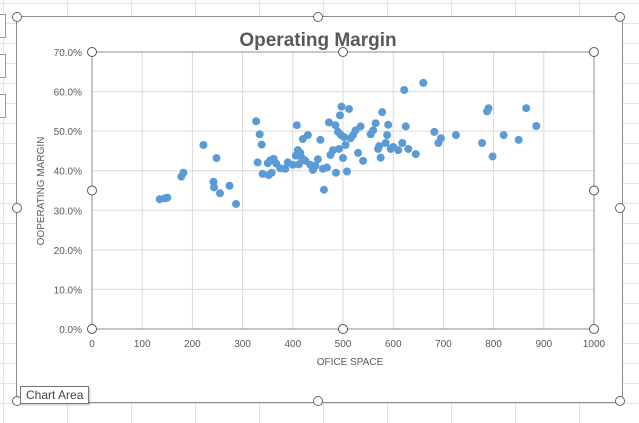  I want to click on resize-handle-left, so click(17, 208).